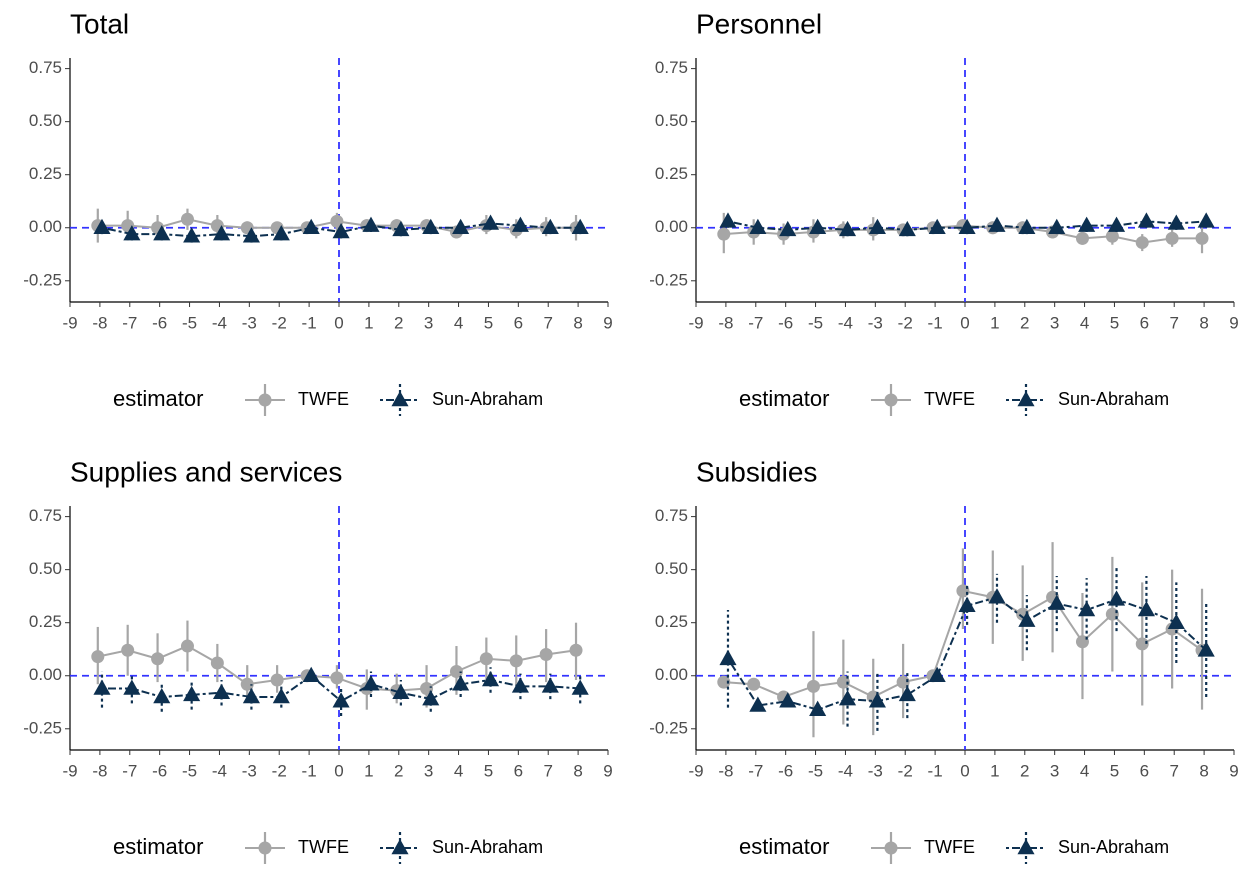 This screenshot has width=1252, height=871. I want to click on panel-title: Subsidies, so click(756, 471).